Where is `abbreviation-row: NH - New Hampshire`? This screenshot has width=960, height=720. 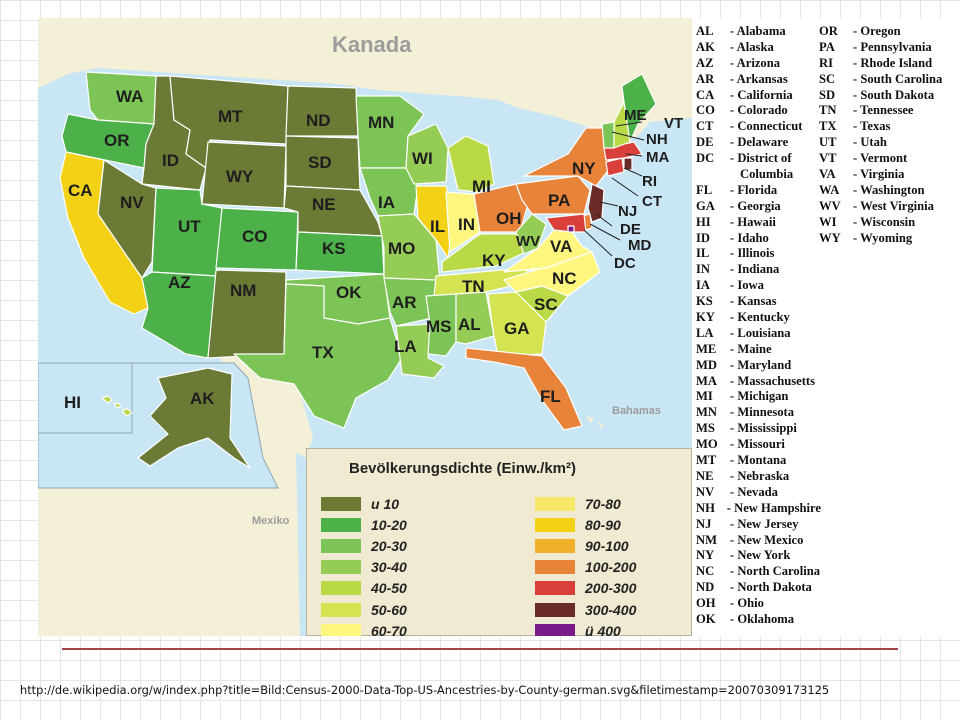 abbreviation-row: NH - New Hampshire is located at coordinates (758, 509).